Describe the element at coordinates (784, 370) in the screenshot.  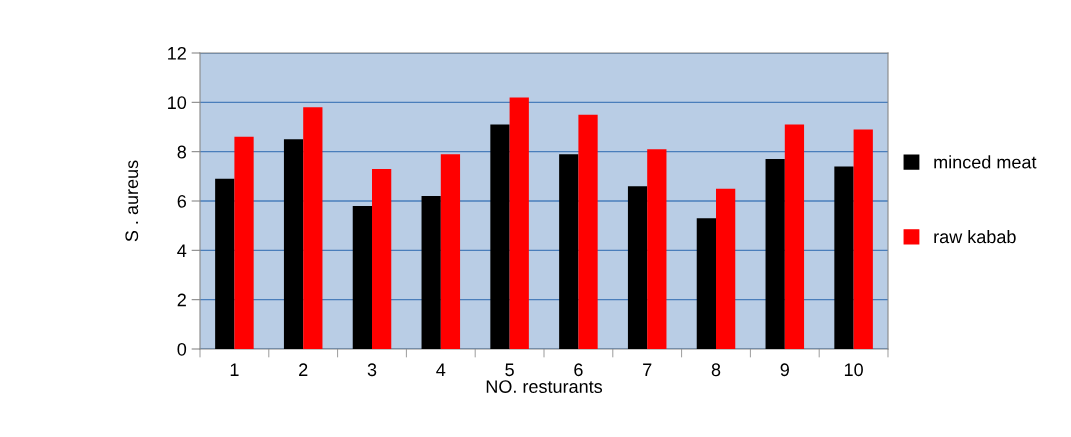
I see `x-tick-label: 9` at that location.